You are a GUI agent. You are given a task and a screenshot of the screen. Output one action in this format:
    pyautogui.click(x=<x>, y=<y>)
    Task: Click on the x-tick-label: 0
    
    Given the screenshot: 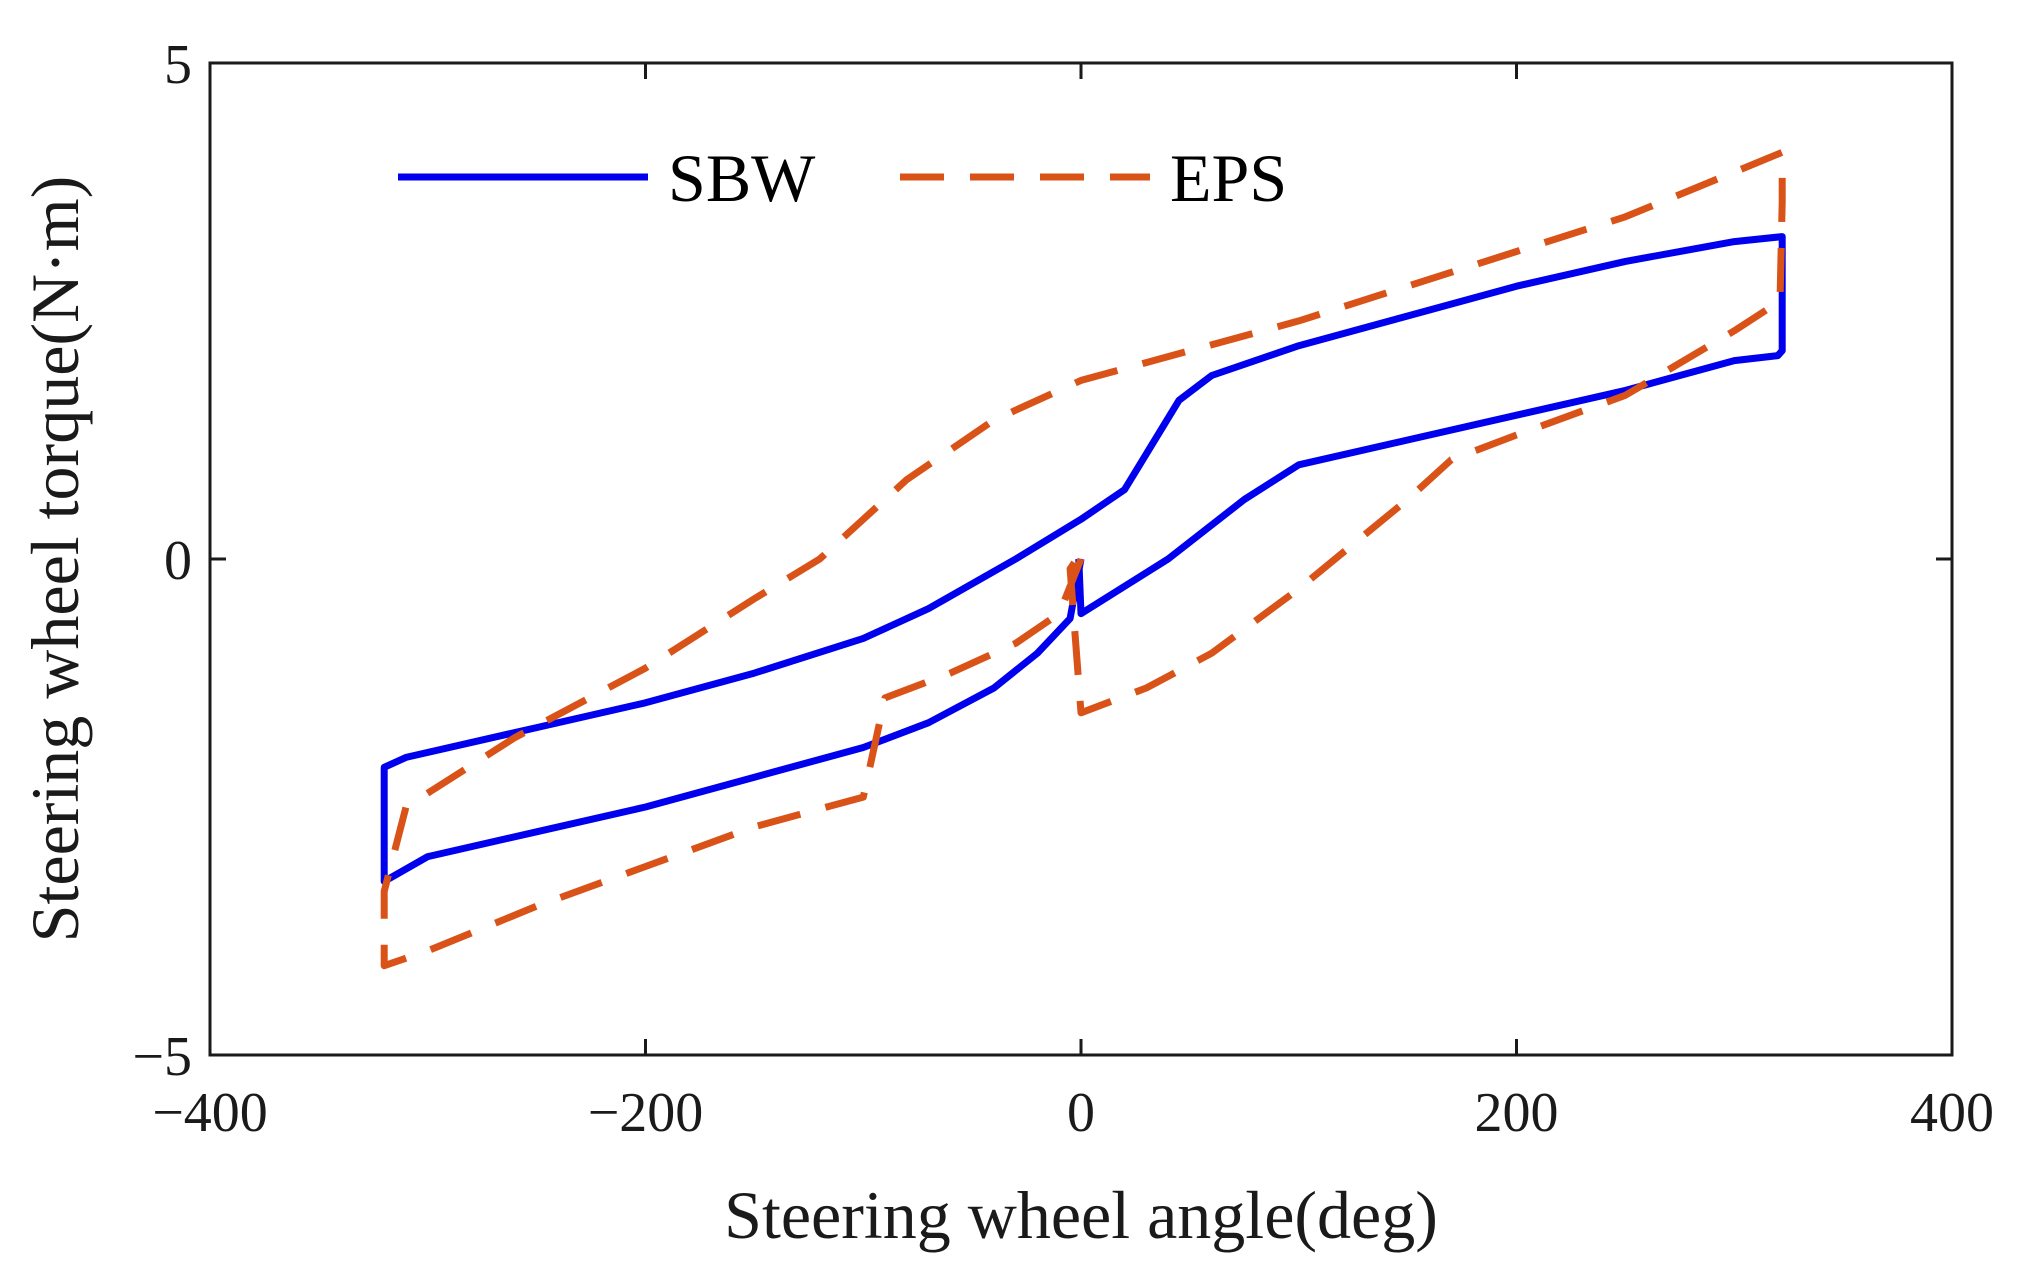 What is the action you would take?
    pyautogui.click(x=1081, y=1113)
    